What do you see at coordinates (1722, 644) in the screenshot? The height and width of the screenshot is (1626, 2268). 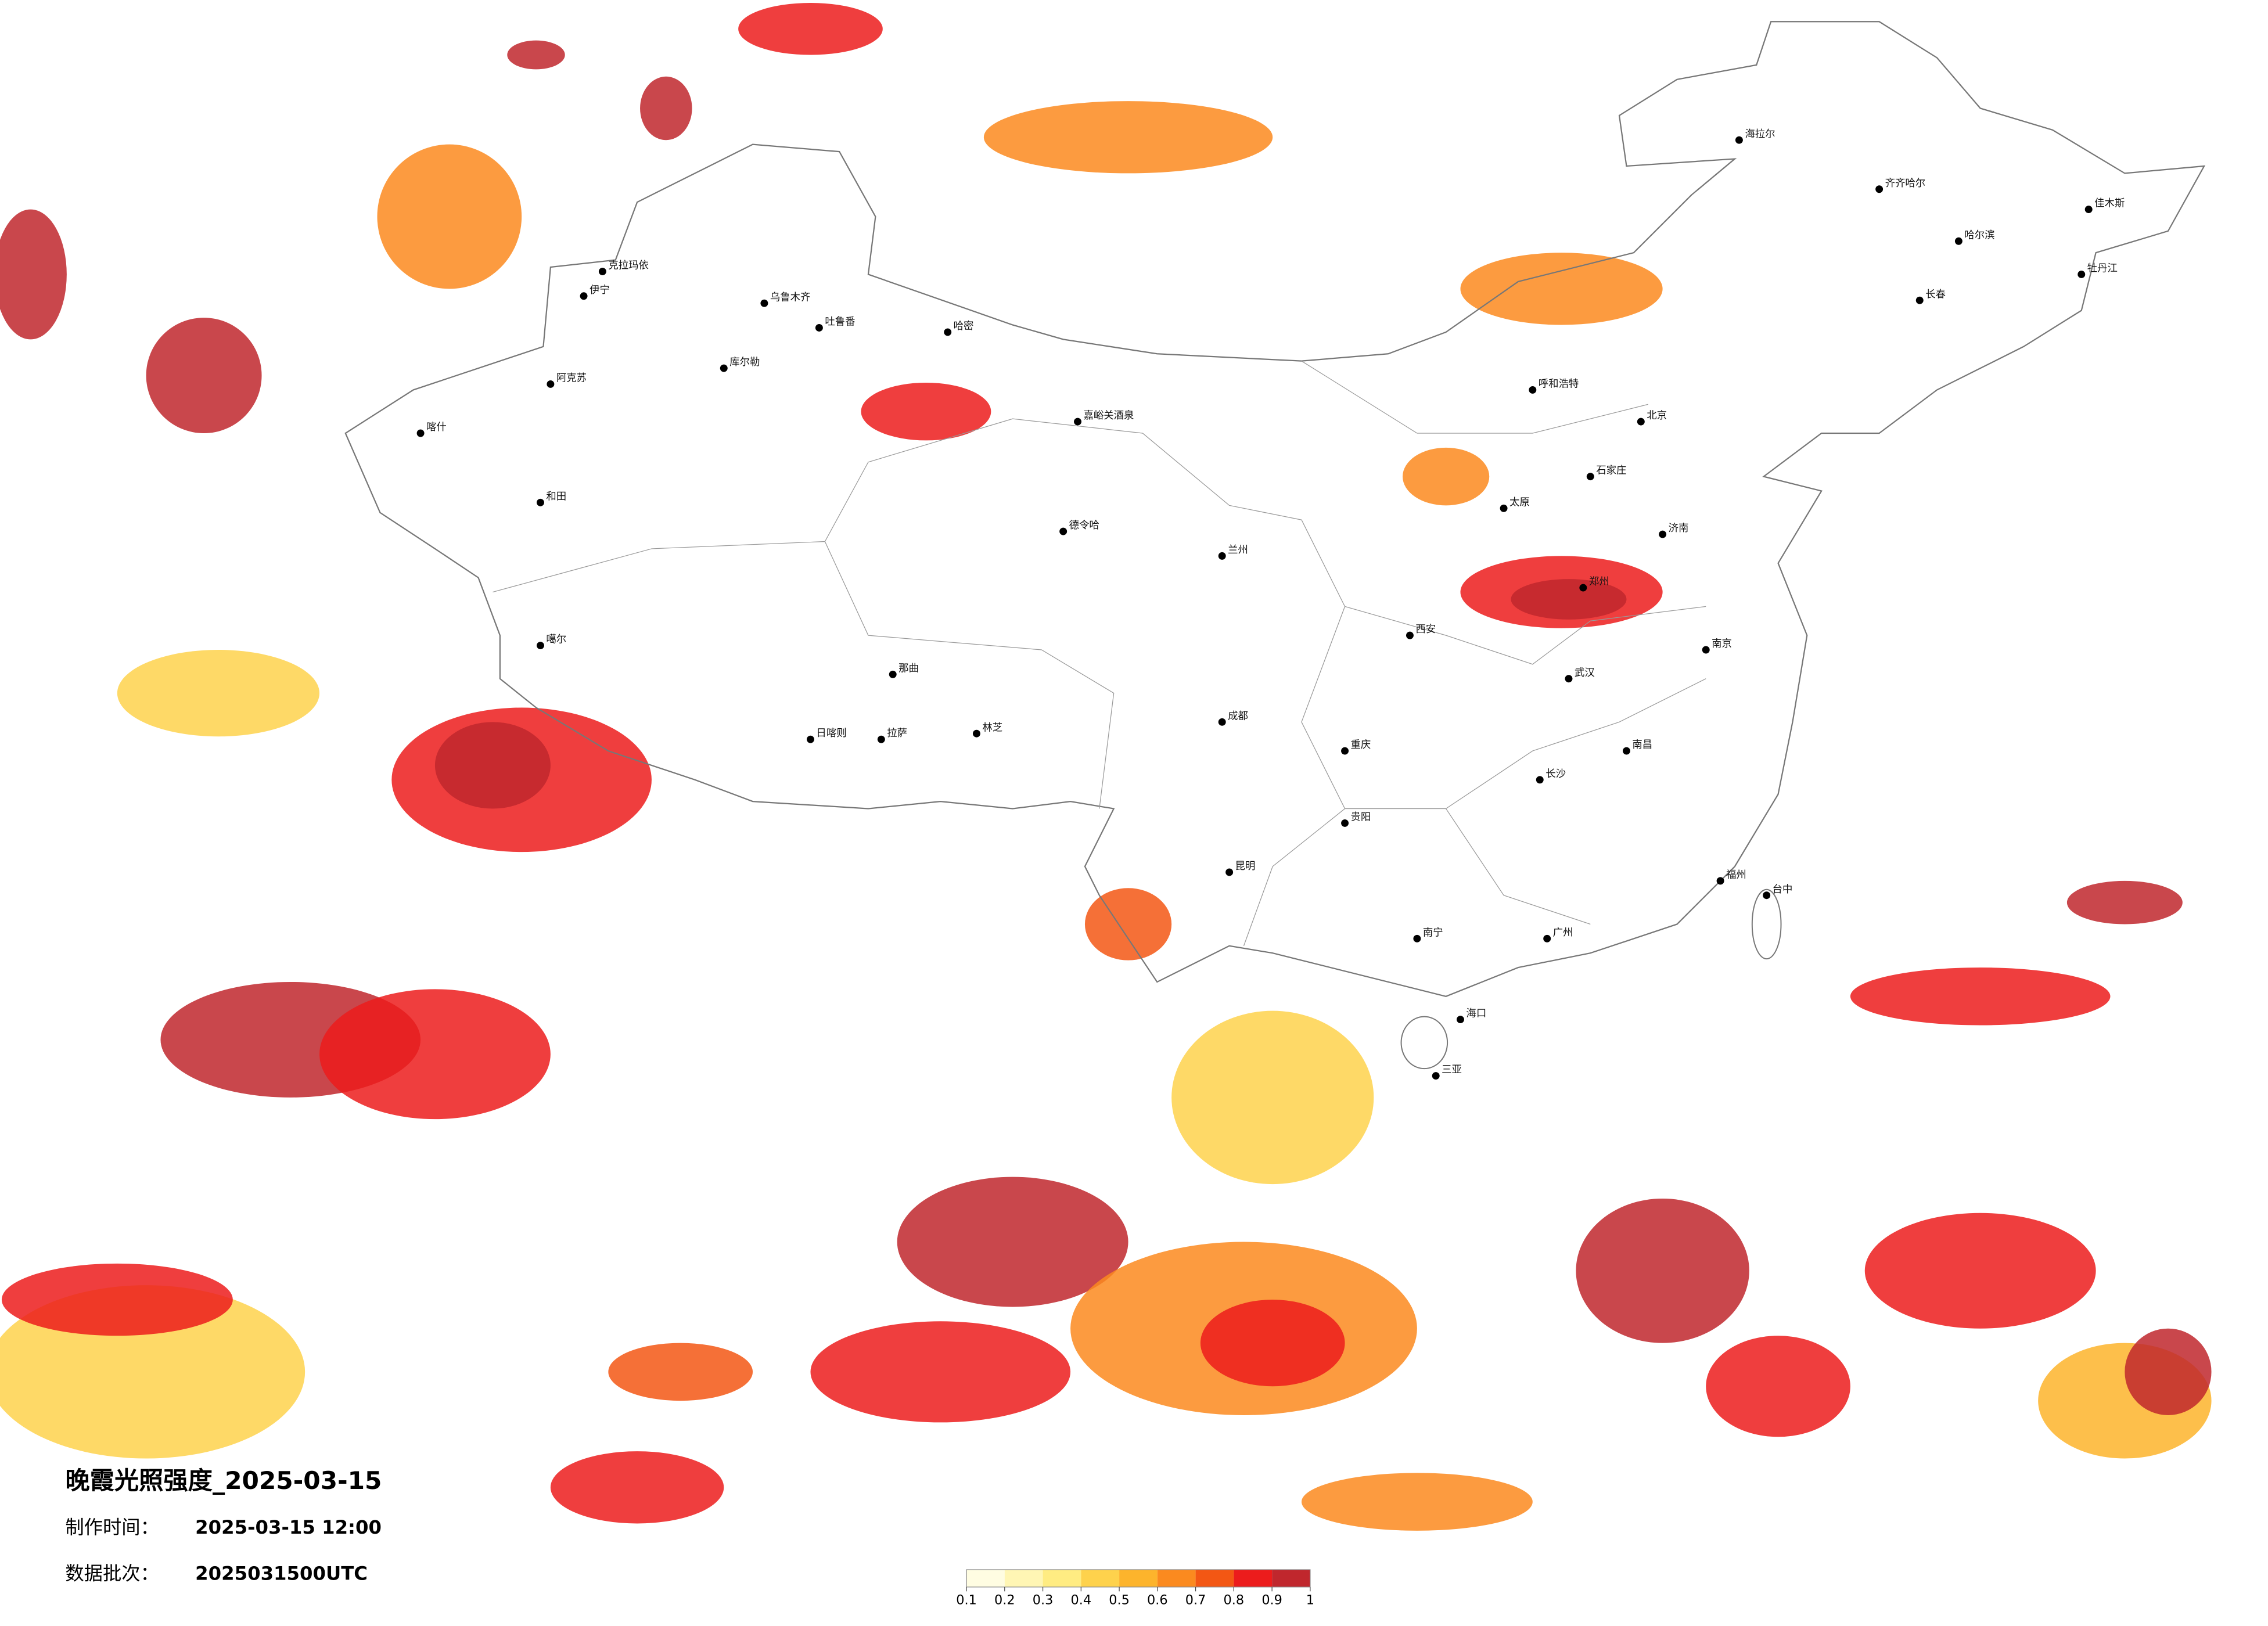 I see `city-label: 南京` at bounding box center [1722, 644].